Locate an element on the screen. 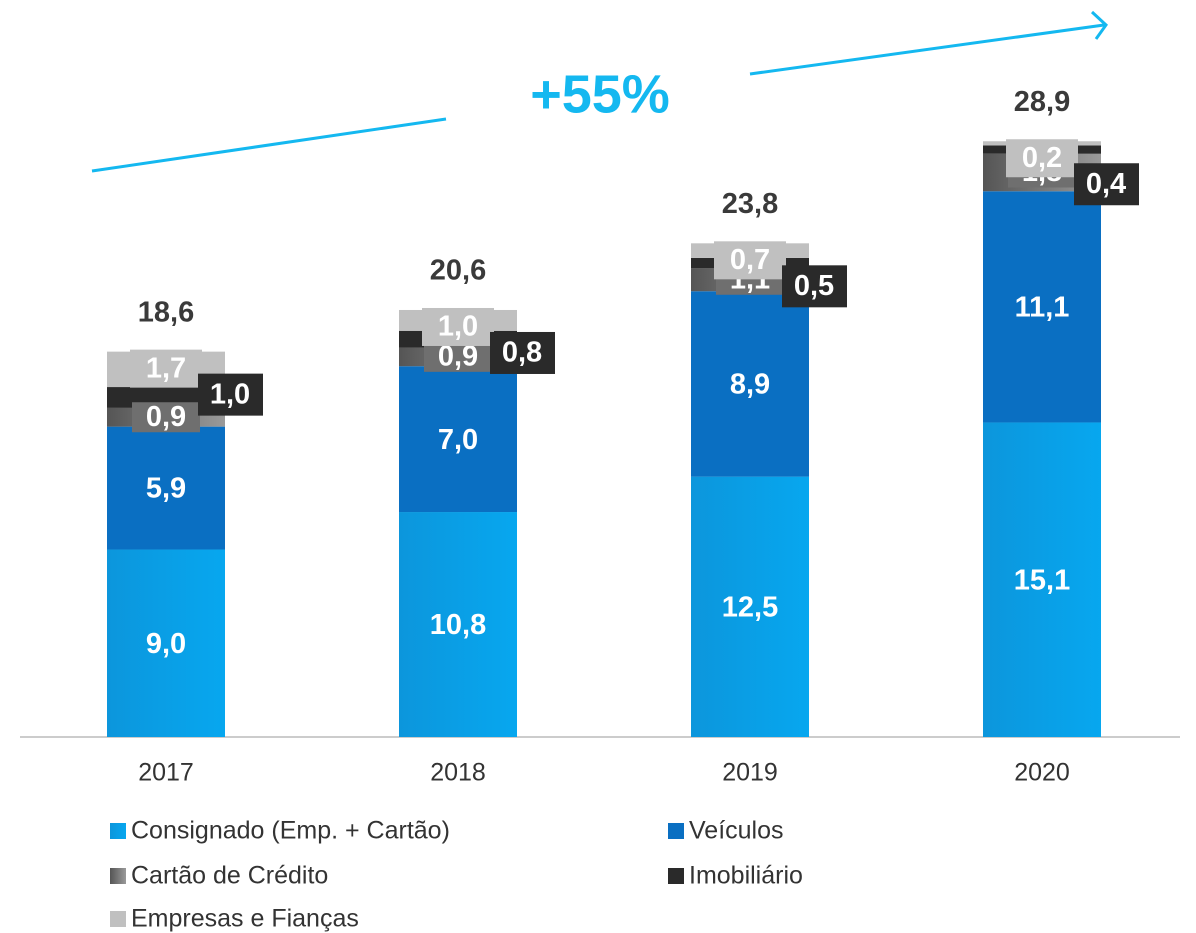 This screenshot has width=1196, height=933. x-tick-label: 2017 is located at coordinates (166, 773).